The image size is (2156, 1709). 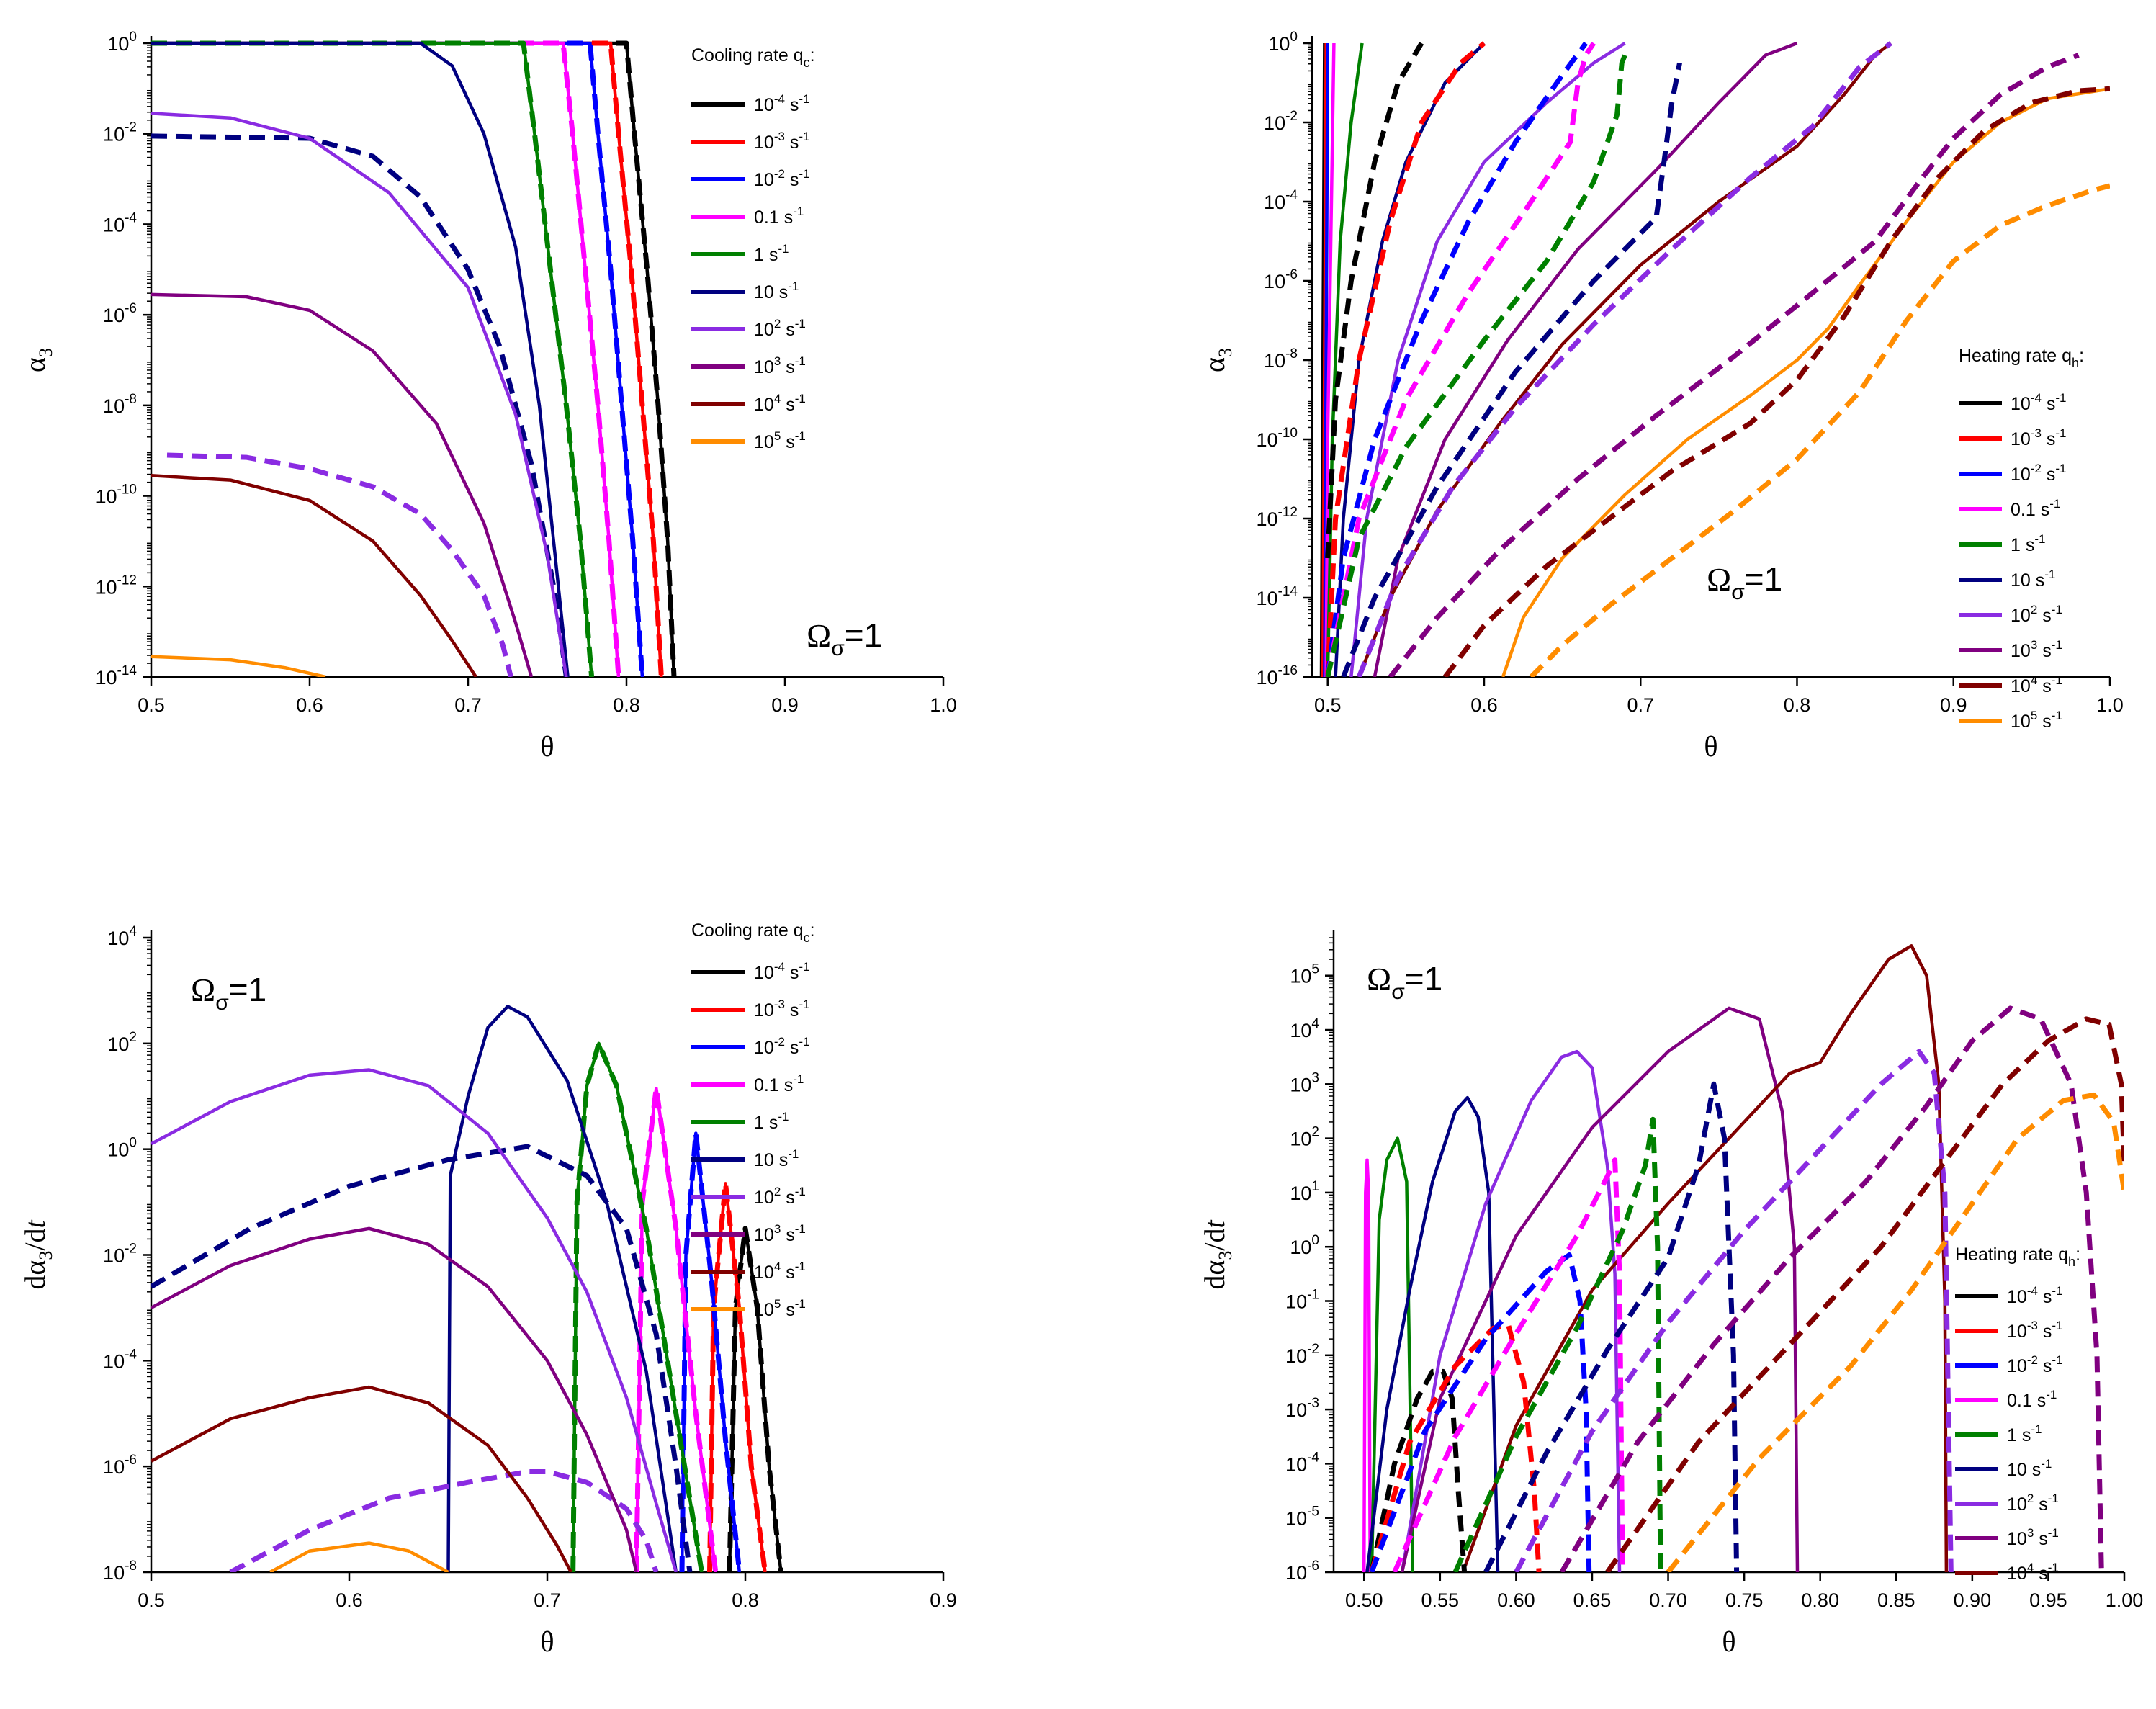 I want to click on series-line-1e5, so click(x=238, y=666).